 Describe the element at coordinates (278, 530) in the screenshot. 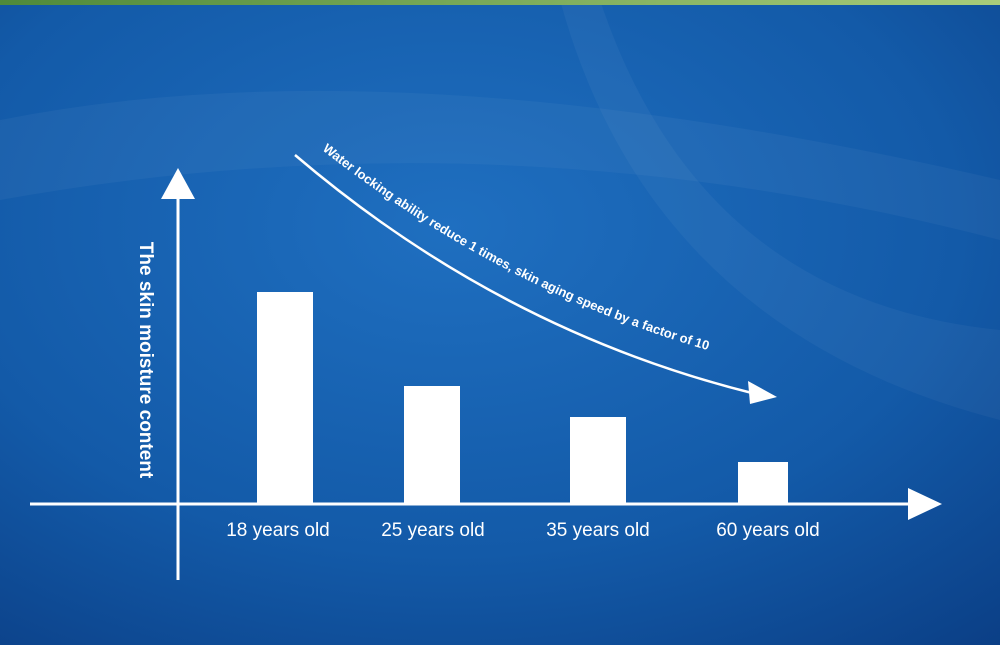

I see `x-tick-label: 18 years old` at that location.